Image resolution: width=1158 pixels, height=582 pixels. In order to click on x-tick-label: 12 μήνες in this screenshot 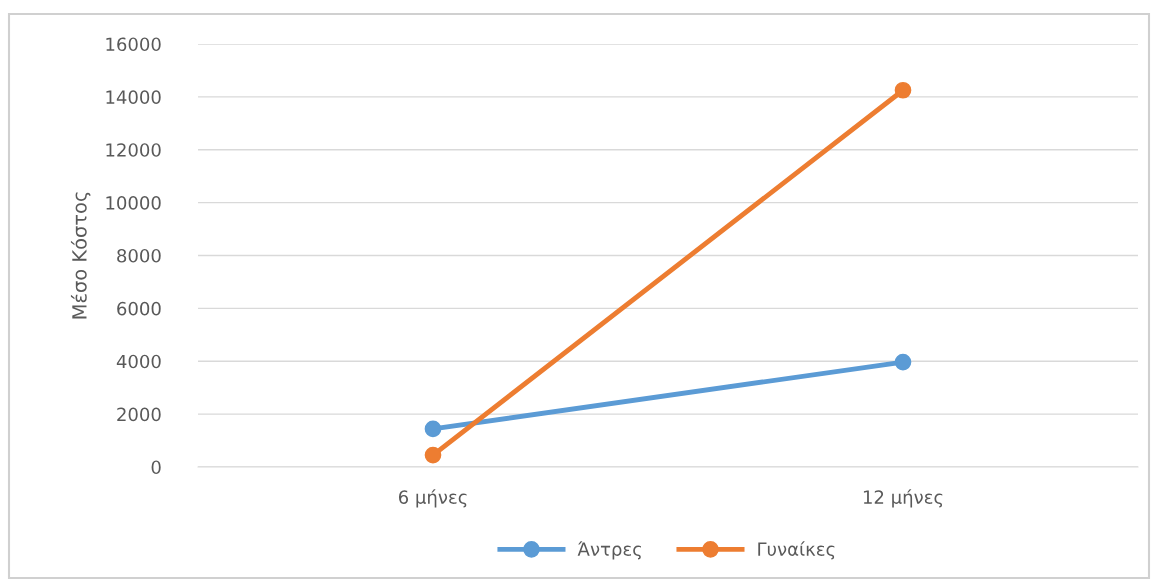, I will do `click(903, 498)`.